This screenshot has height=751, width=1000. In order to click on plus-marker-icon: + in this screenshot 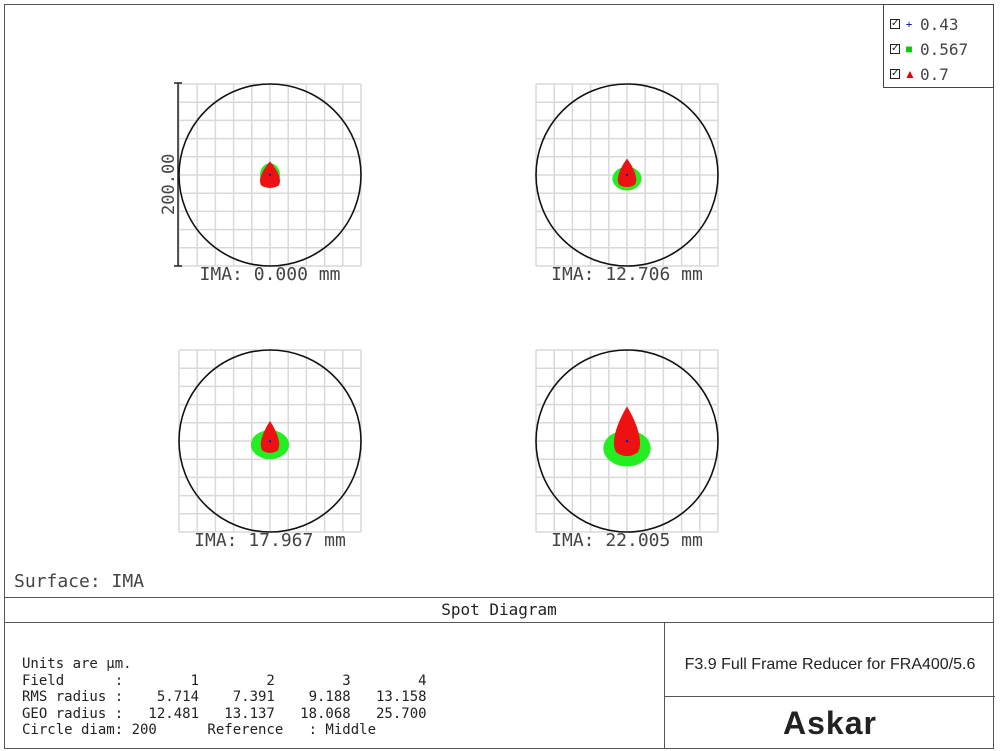, I will do `click(909, 23)`.